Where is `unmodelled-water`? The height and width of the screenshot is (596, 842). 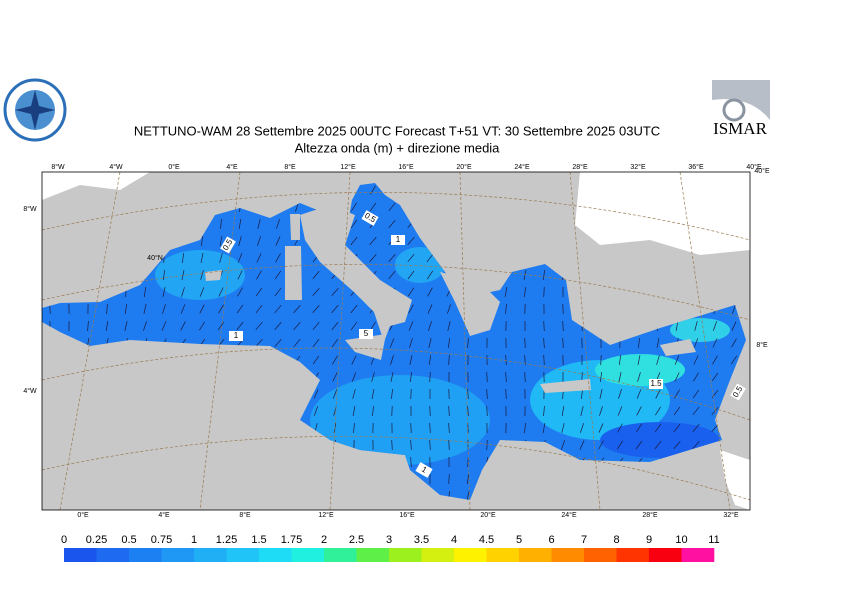
unmodelled-water is located at coordinates (735, 480).